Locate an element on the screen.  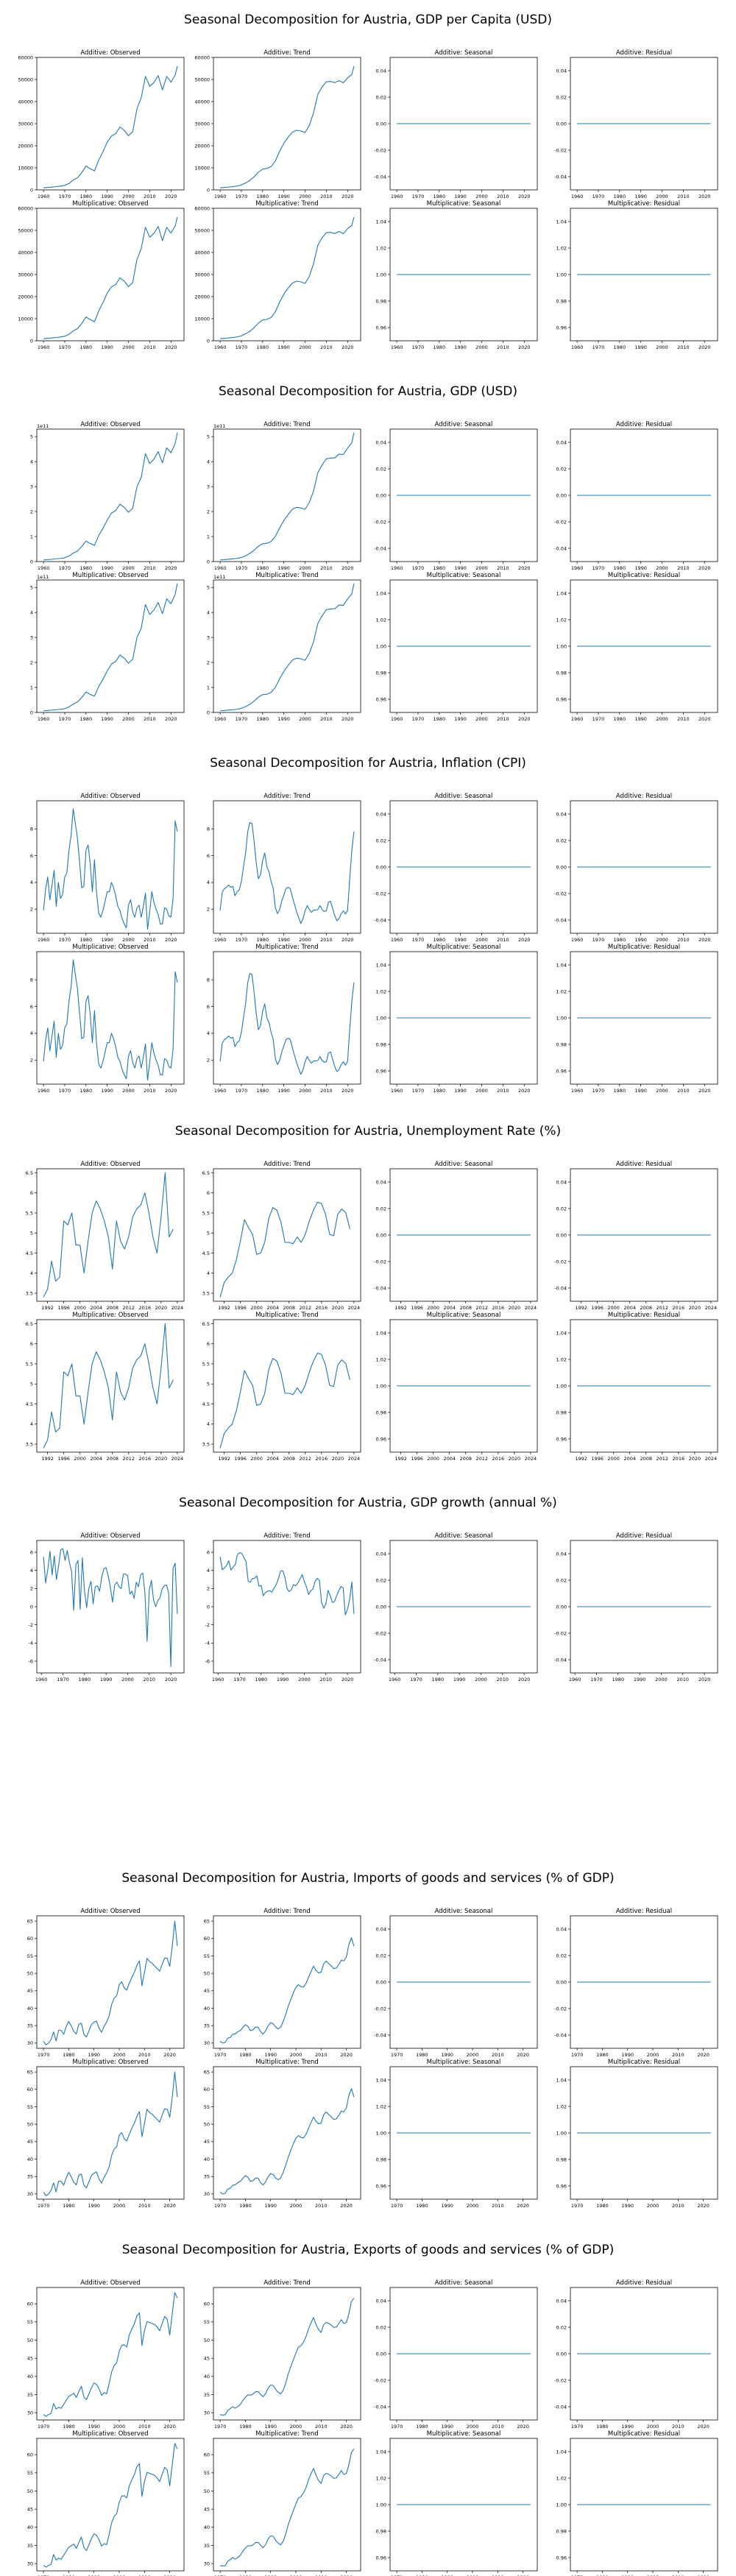
chart-3-panel-2-xtick-label: 2008 is located at coordinates (465, 1308).